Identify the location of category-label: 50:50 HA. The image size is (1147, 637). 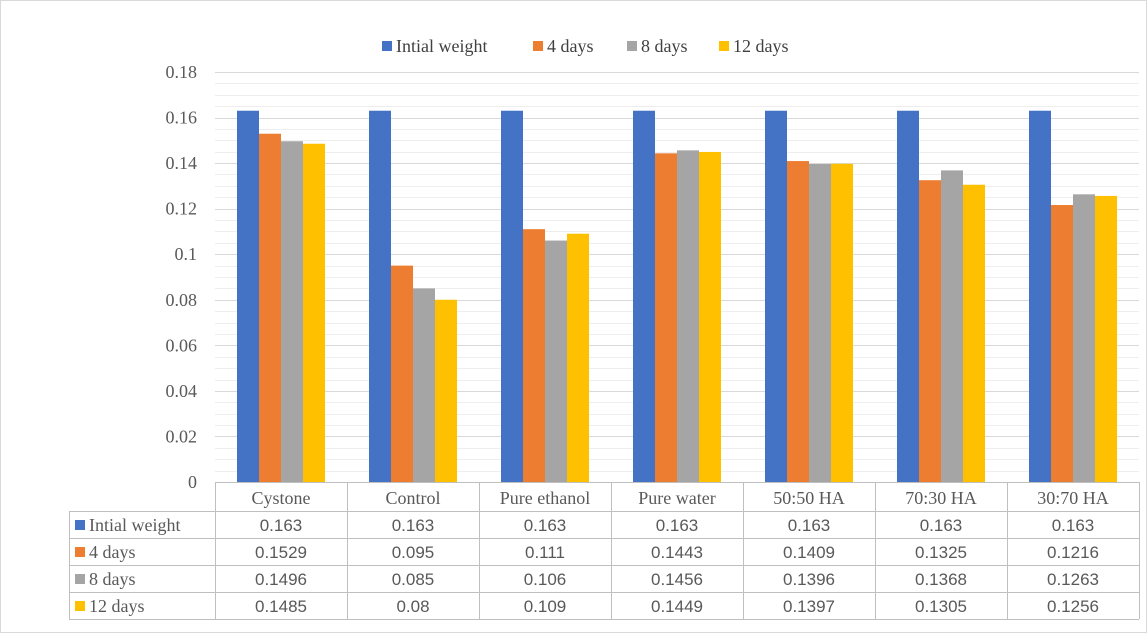
(809, 498).